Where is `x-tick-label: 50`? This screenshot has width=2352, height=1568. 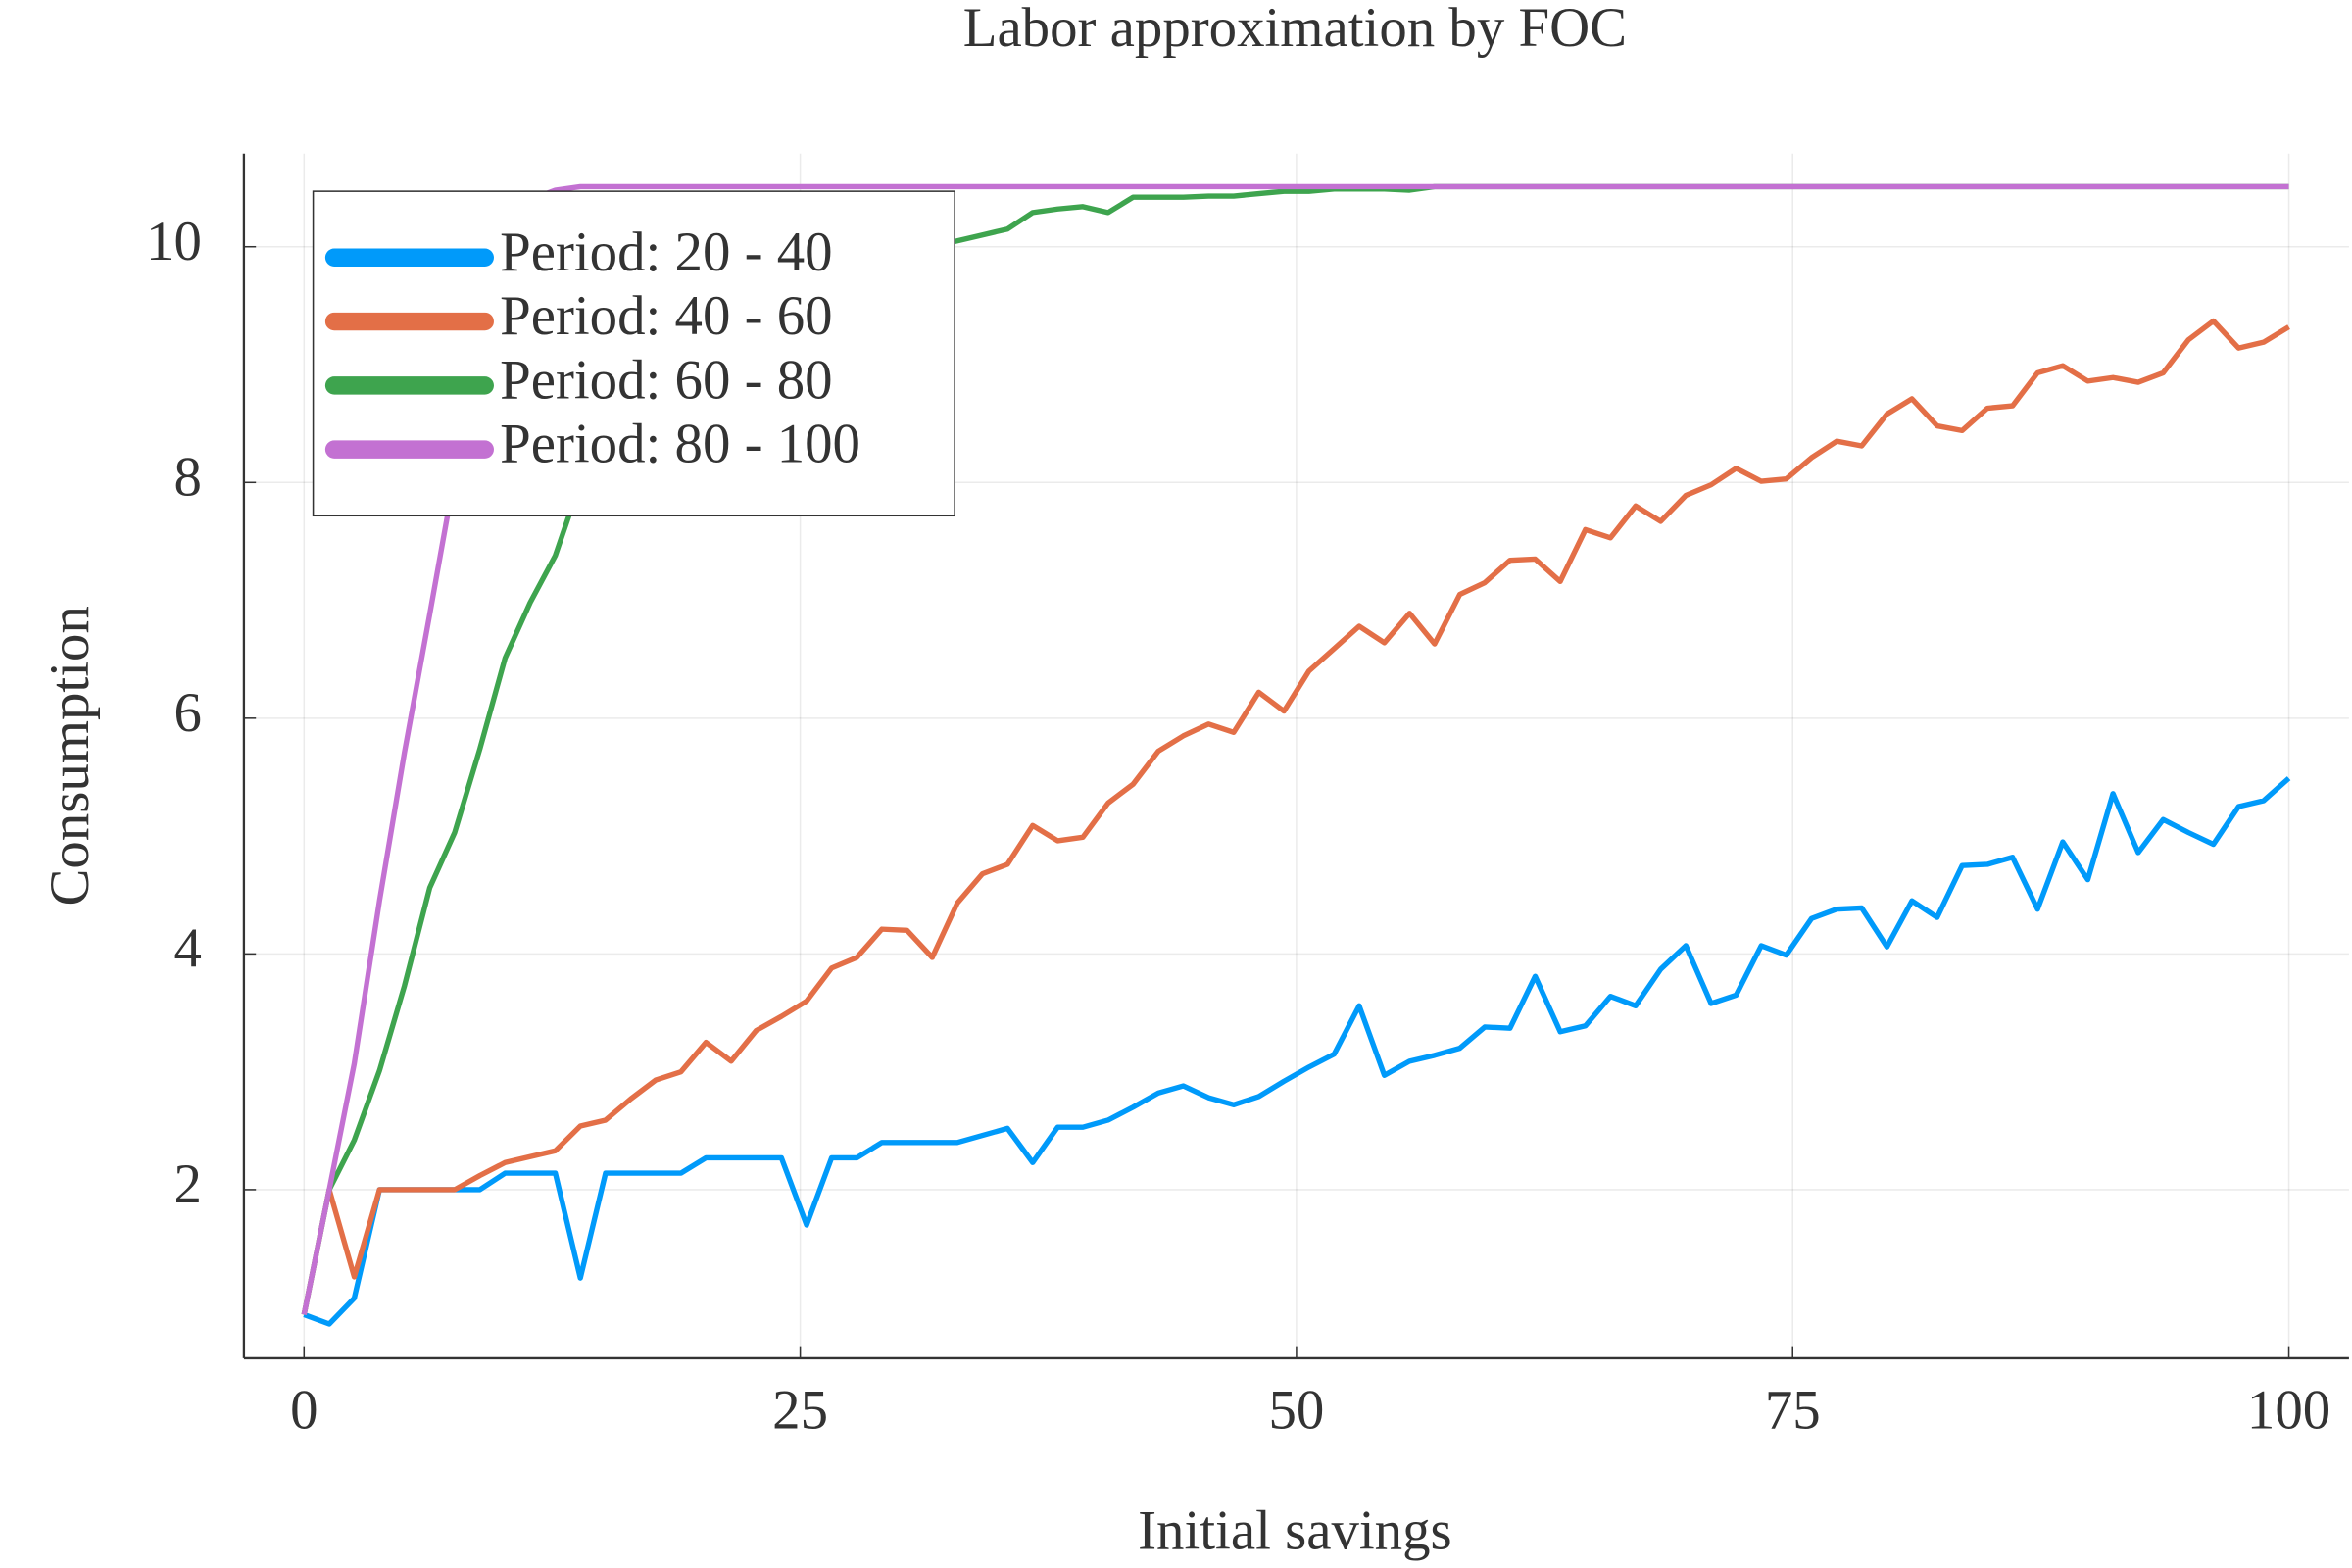
x-tick-label: 50 is located at coordinates (1296, 1410).